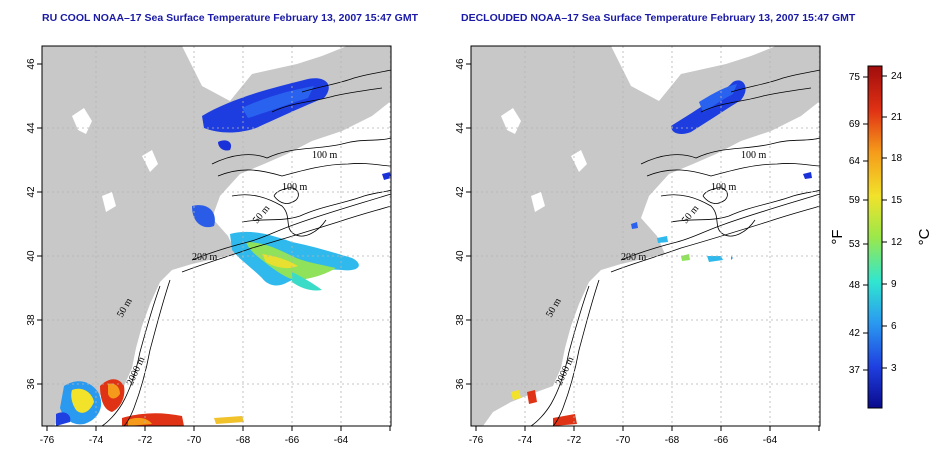 The image size is (950, 475). Describe the element at coordinates (325, 155) in the screenshot. I see `left-contour-label-100m-a: 100 m` at that location.